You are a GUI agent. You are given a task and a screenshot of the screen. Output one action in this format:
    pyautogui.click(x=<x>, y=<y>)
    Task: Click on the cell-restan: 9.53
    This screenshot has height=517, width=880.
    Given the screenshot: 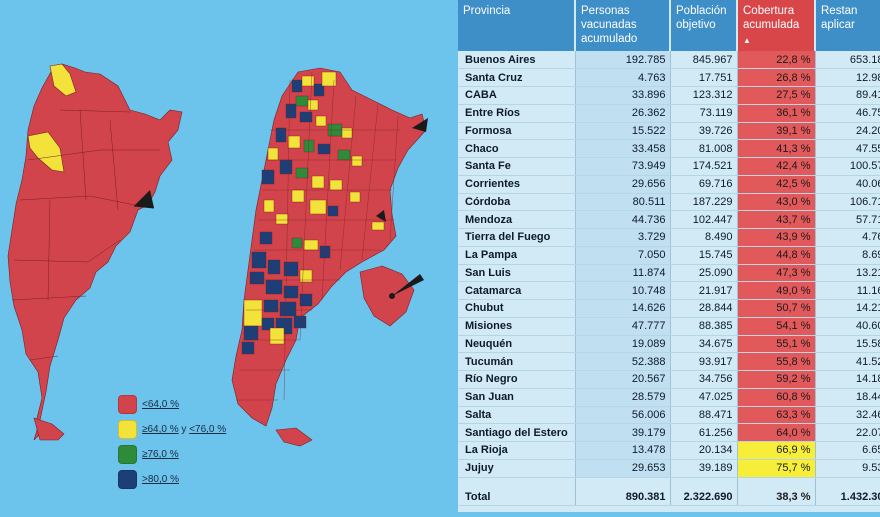 What is the action you would take?
    pyautogui.click(x=847, y=468)
    